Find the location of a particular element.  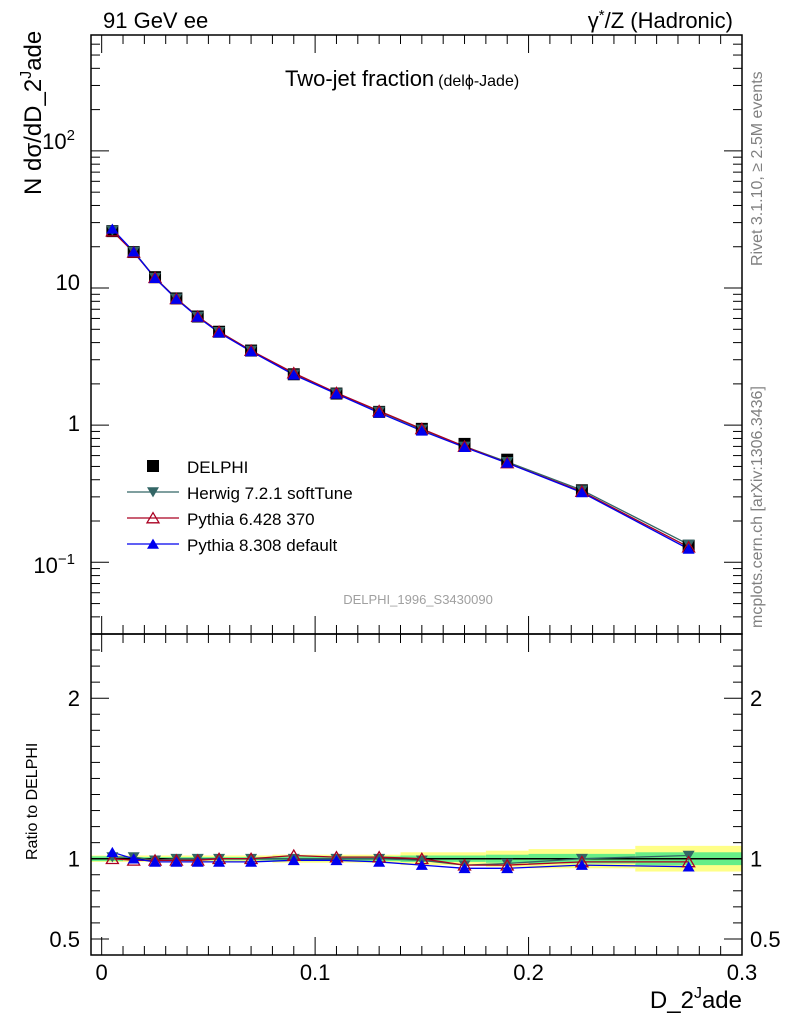

xtick-label: 0.2 is located at coordinates (528, 972).